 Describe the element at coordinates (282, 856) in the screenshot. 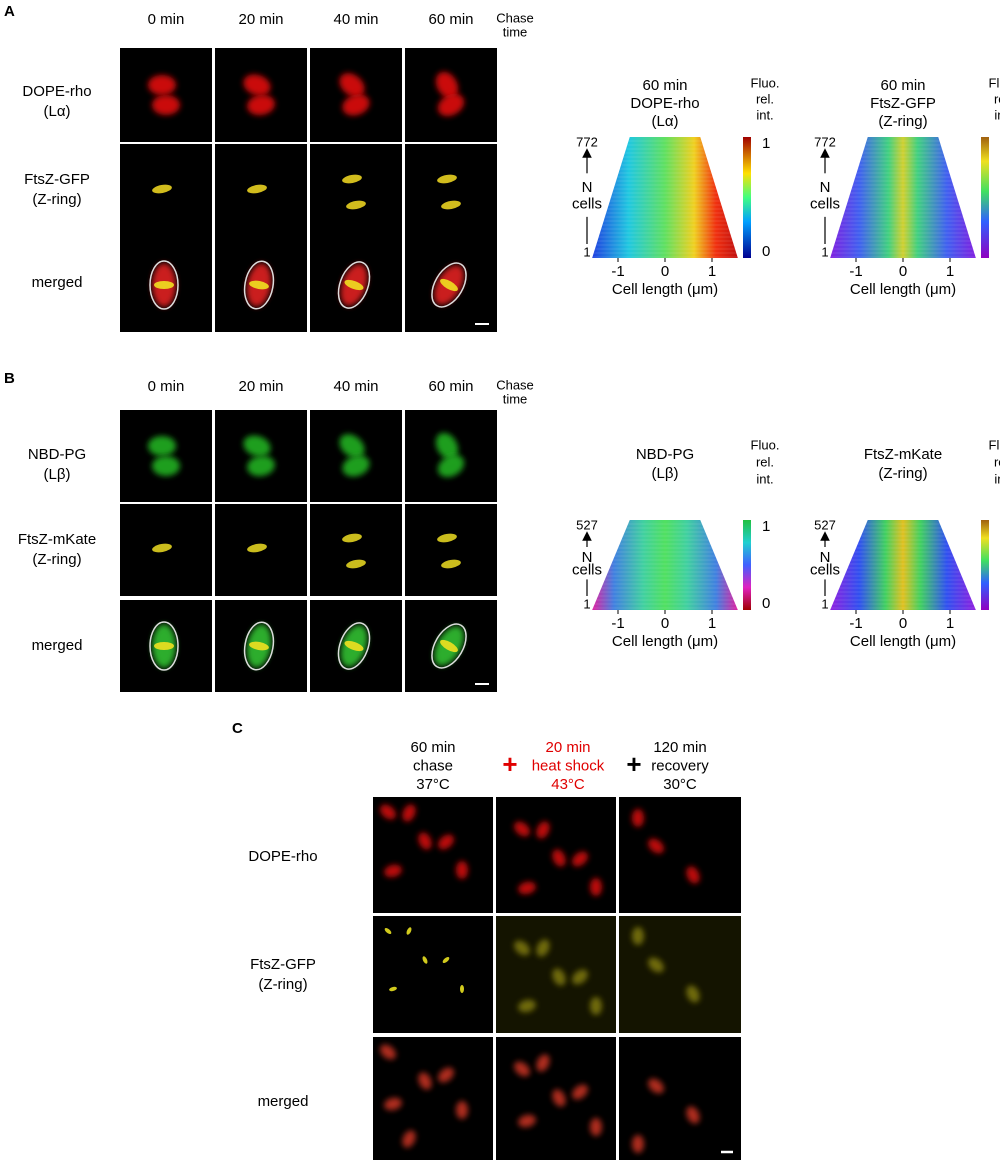

I see `row-label: DOPE-rho` at that location.